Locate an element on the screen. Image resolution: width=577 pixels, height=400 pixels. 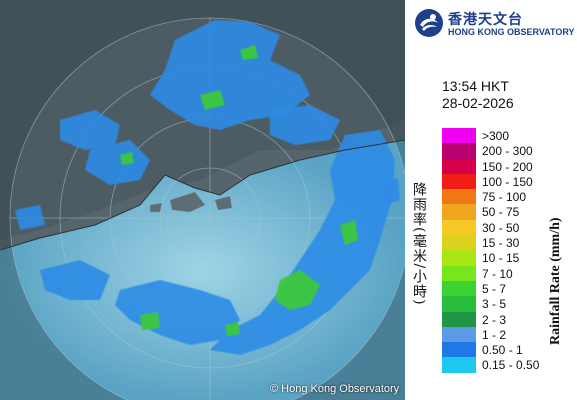
legend-item: 50 - 75 is located at coordinates (507, 212).